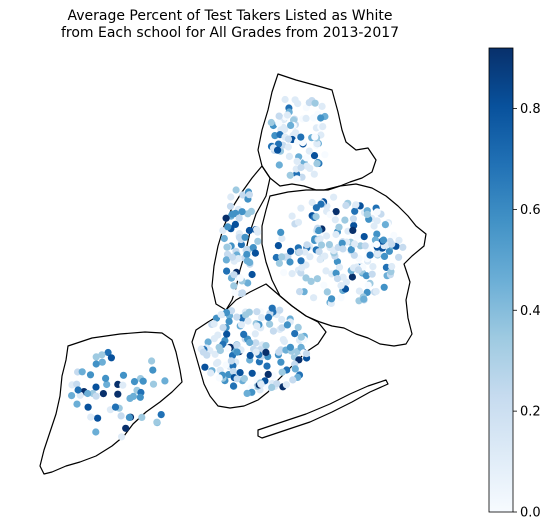 The image size is (553, 528). I want to click on colorbar-tick-label: 0.6, so click(530, 210).